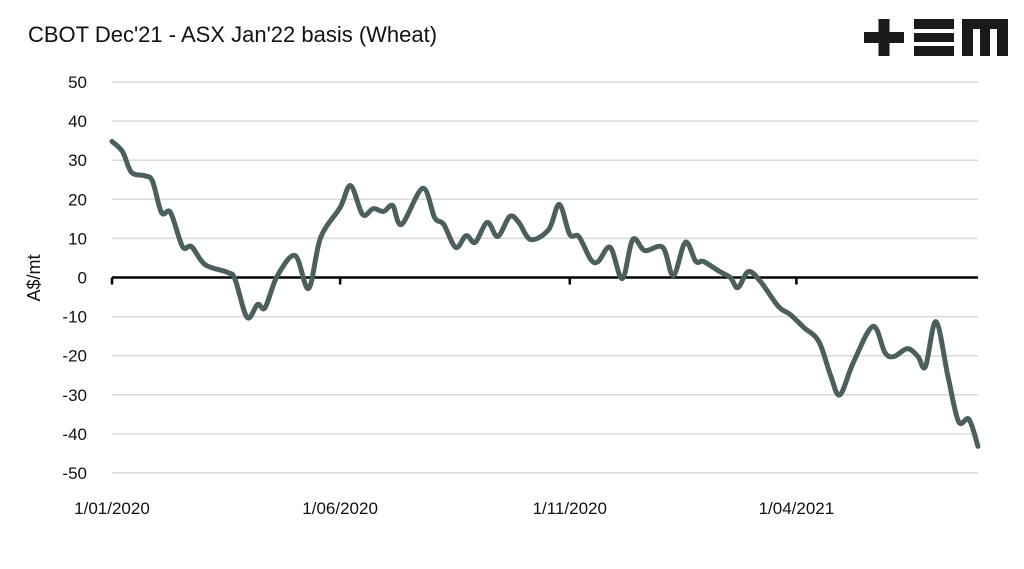  I want to click on y-tick-label: 10, so click(77, 238).